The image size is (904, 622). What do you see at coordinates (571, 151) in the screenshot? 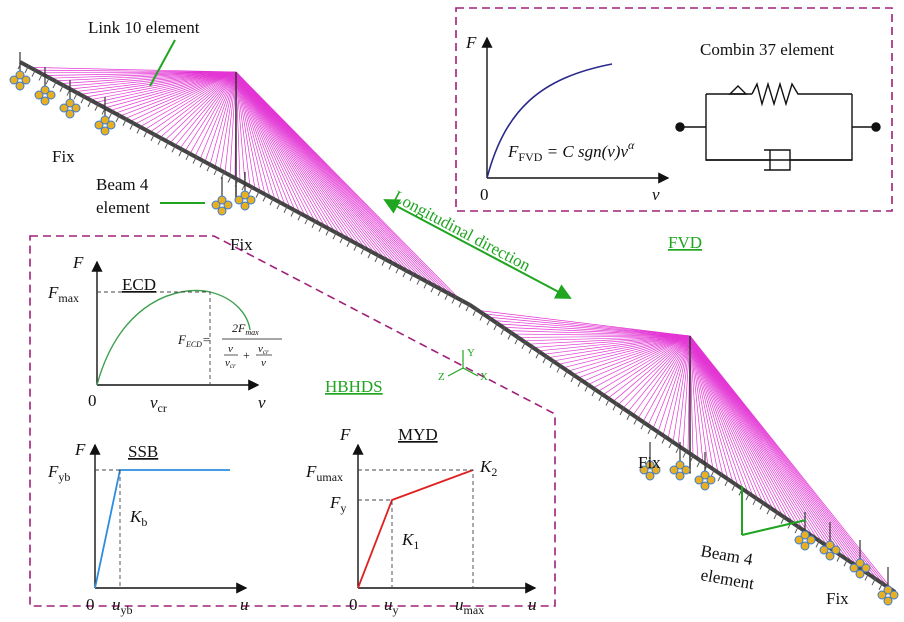
I see `fvd-formula: FFVD = C sgn(v)vα` at bounding box center [571, 151].